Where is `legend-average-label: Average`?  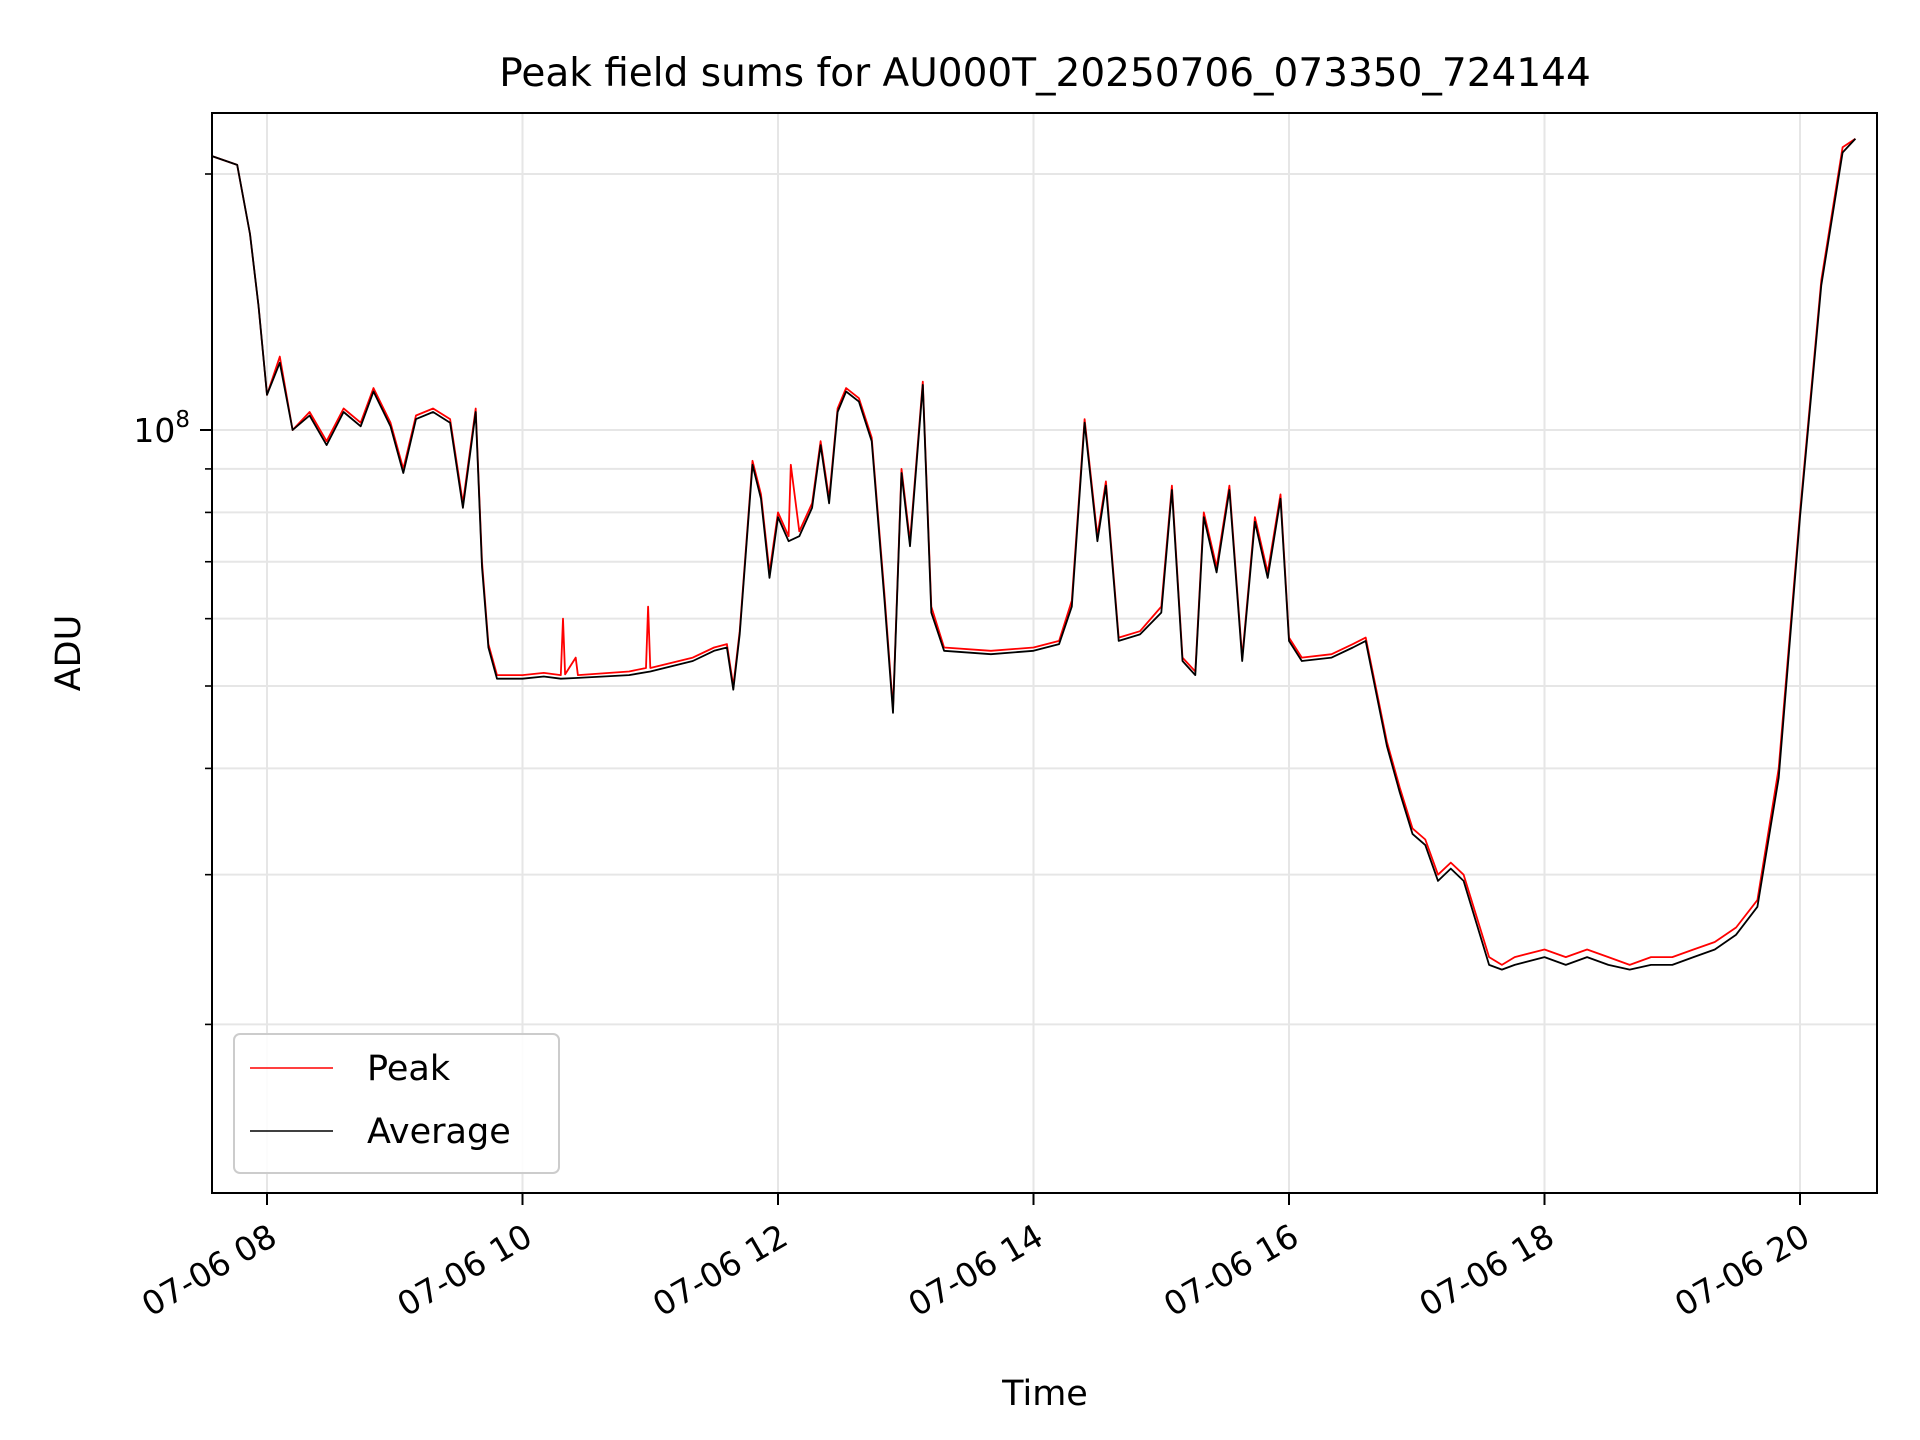
legend-average-label: Average is located at coordinates (439, 1132).